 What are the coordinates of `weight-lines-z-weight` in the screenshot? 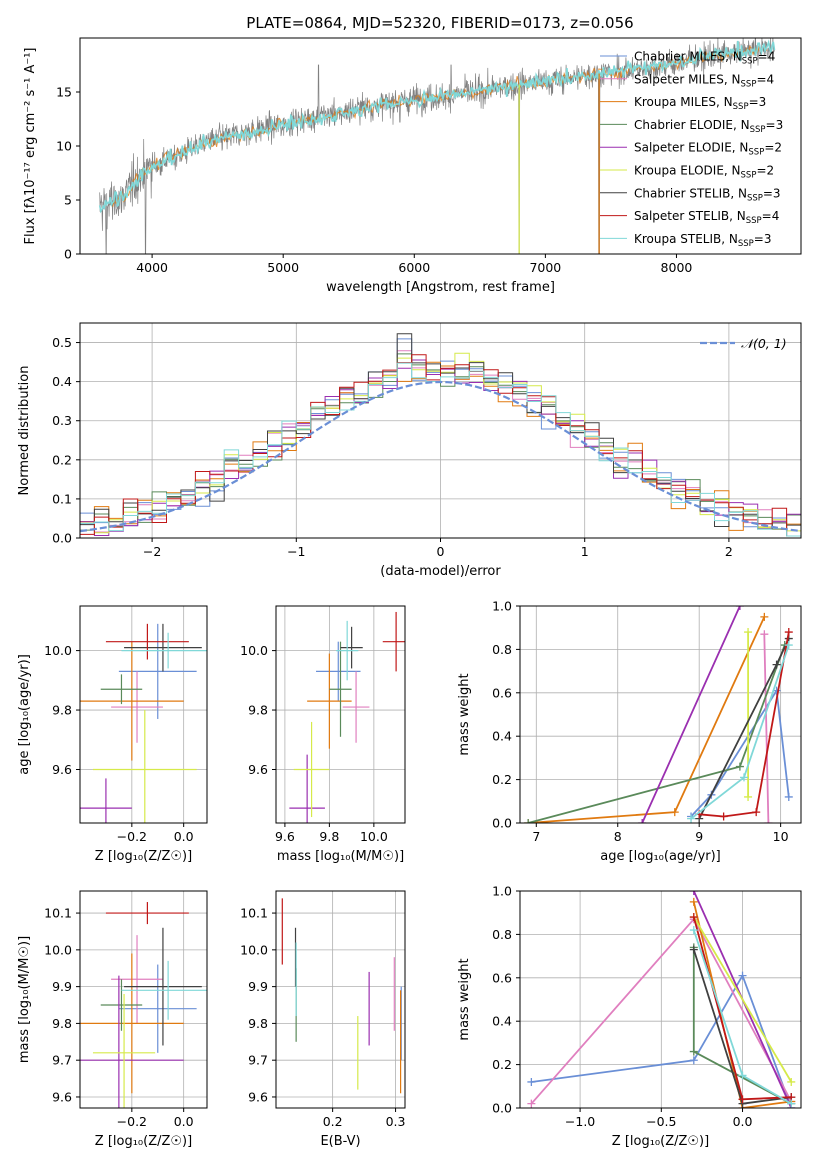 It's located at (661, 999).